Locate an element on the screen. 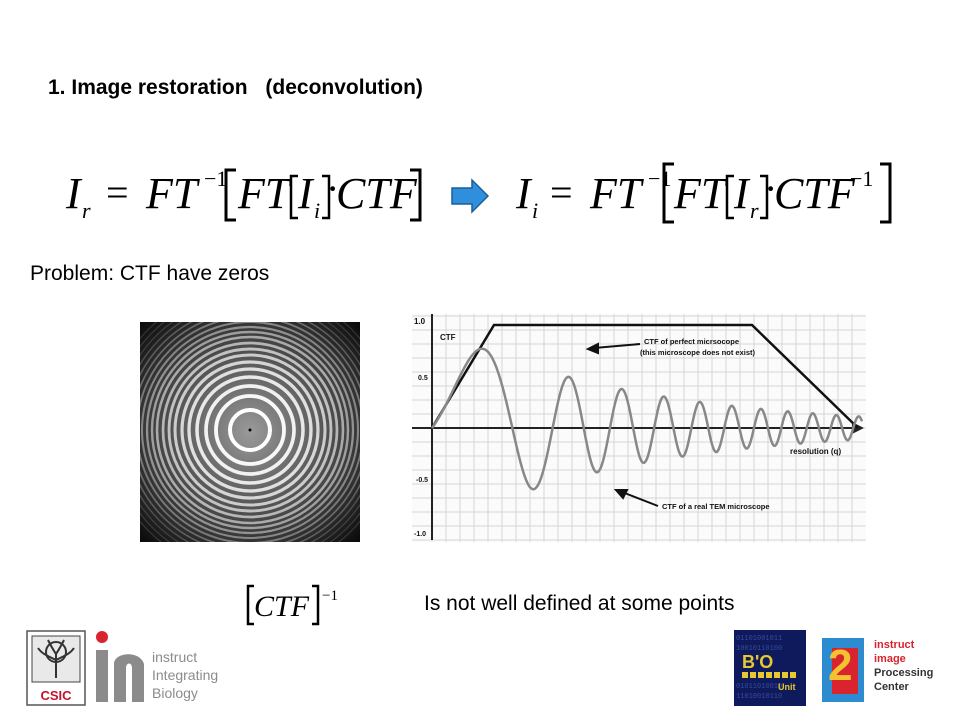 Image resolution: width=960 pixels, height=720 pixels. annotation-perfect-line1: CTF of perfect micrsocope is located at coordinates (691, 341).